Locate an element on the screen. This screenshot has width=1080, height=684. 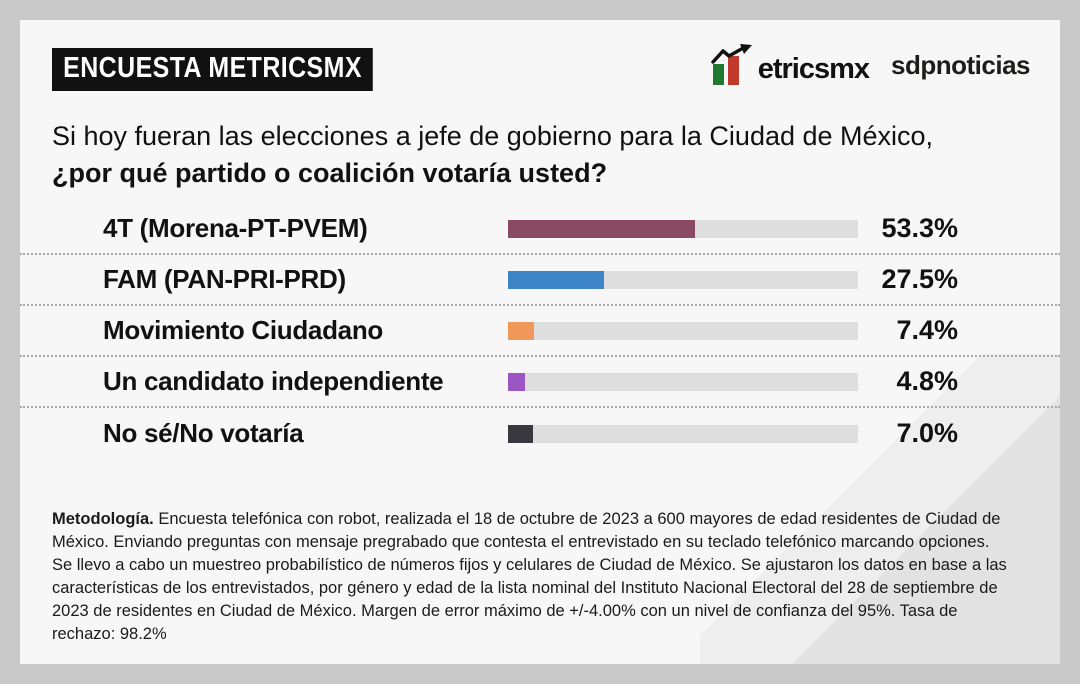
metricsmx-logo: etricsmx is located at coordinates (790, 65).